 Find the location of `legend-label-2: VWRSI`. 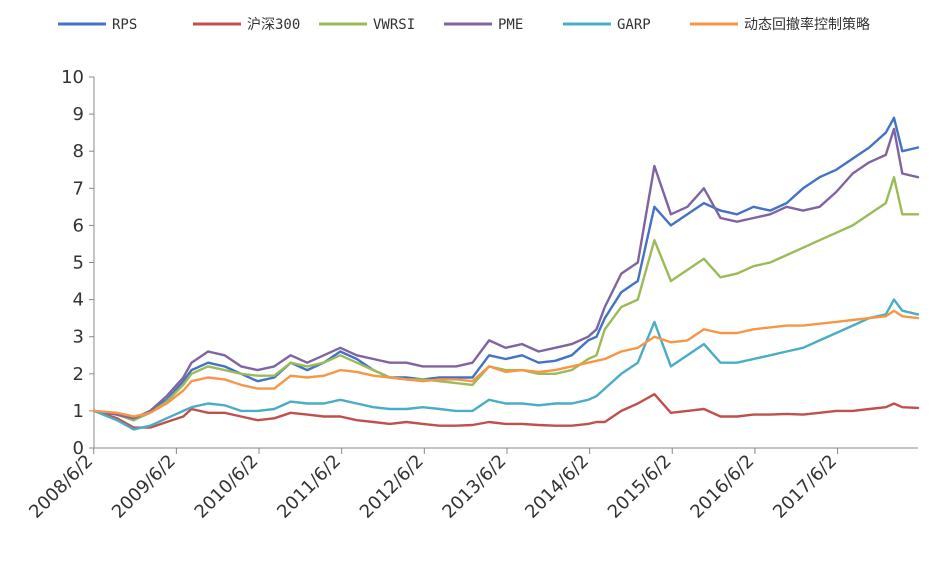

legend-label-2: VWRSI is located at coordinates (394, 25).